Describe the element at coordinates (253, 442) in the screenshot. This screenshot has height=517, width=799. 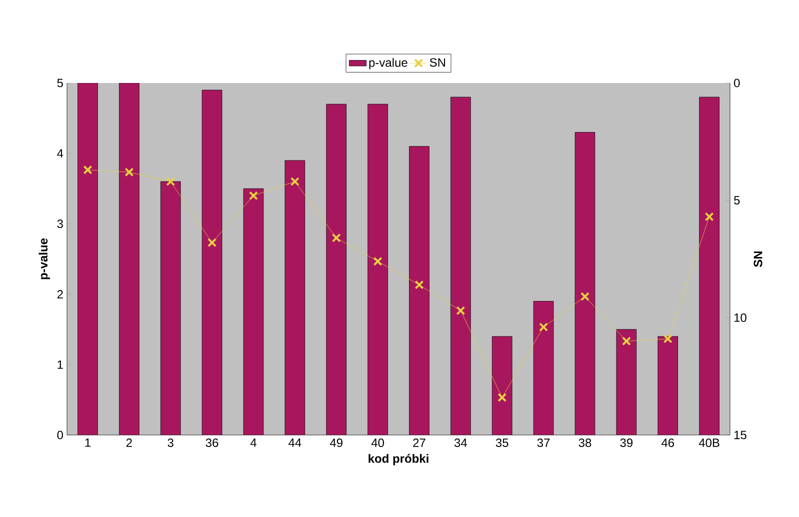
I see `x-tick-label: 4` at that location.